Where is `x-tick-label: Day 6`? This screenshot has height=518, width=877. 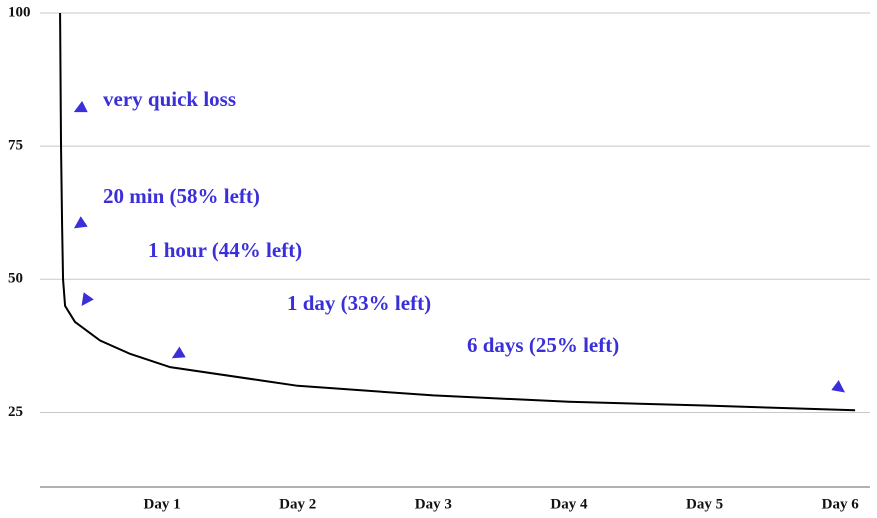 x-tick-label: Day 6 is located at coordinates (841, 504).